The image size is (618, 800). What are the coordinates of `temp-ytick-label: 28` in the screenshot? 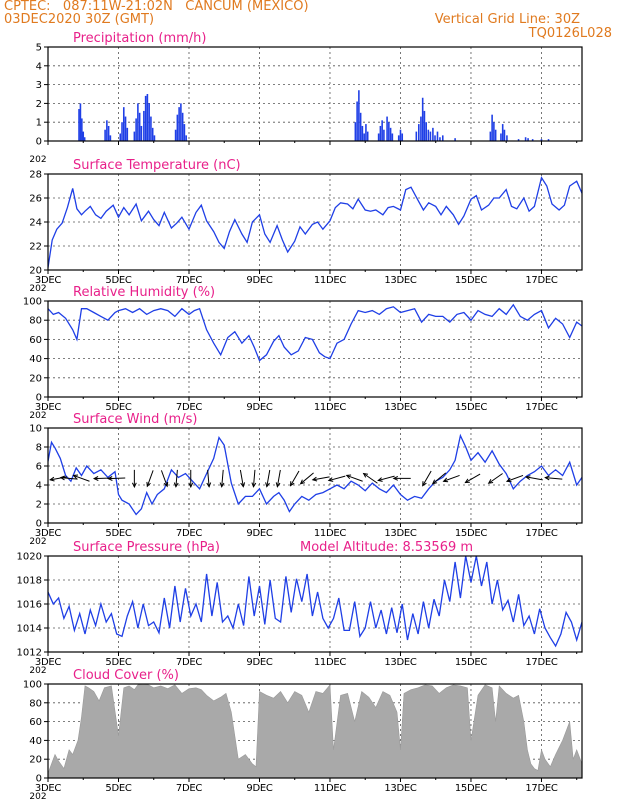 It's located at (35, 175).